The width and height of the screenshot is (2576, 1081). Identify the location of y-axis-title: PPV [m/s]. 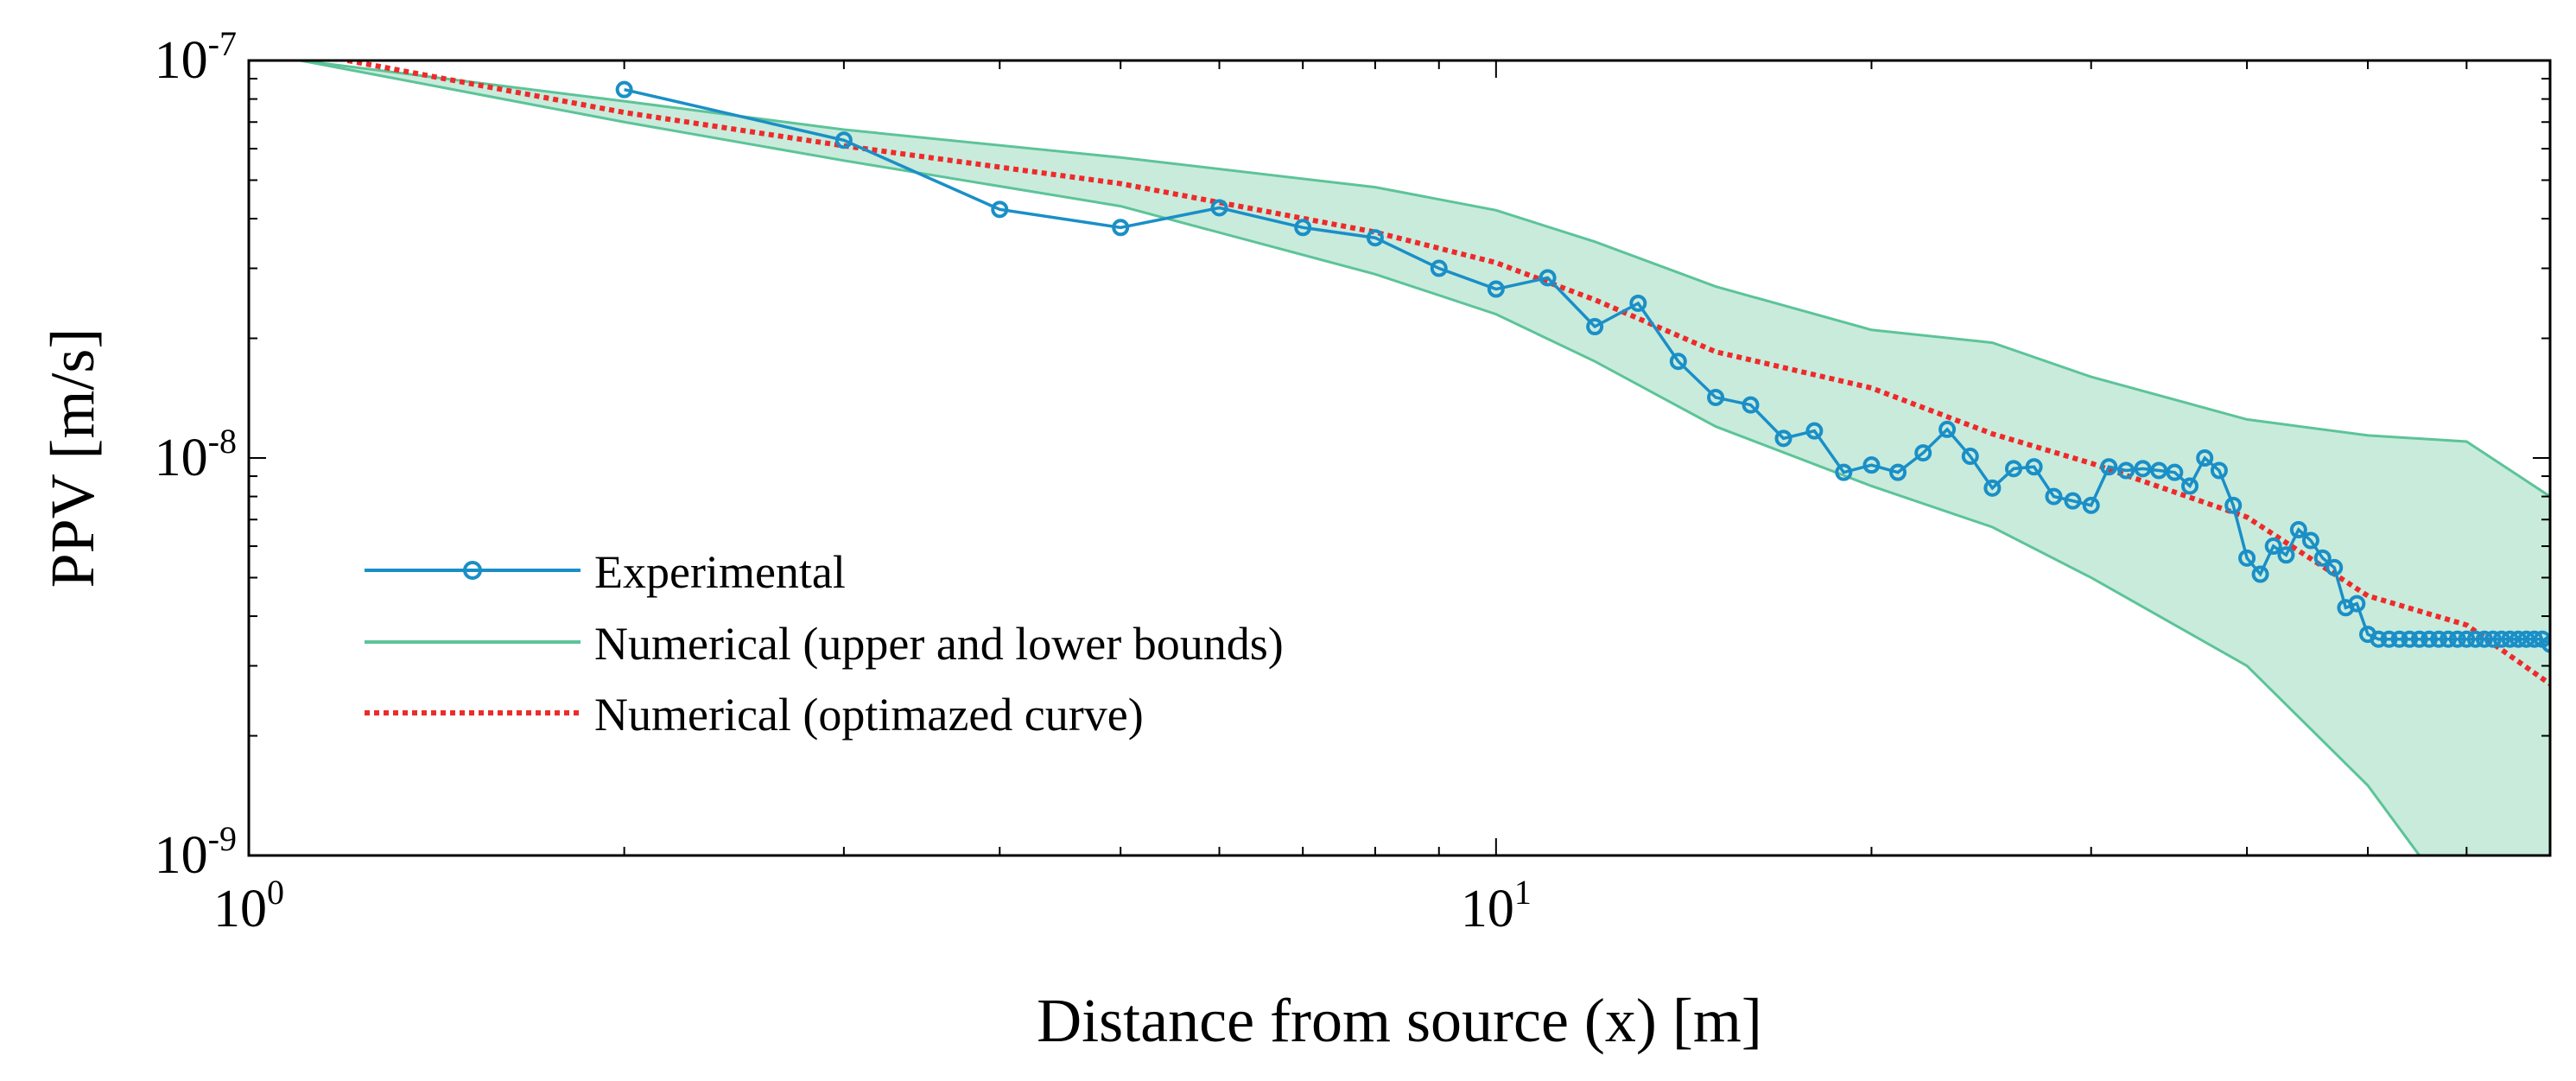
(72, 458).